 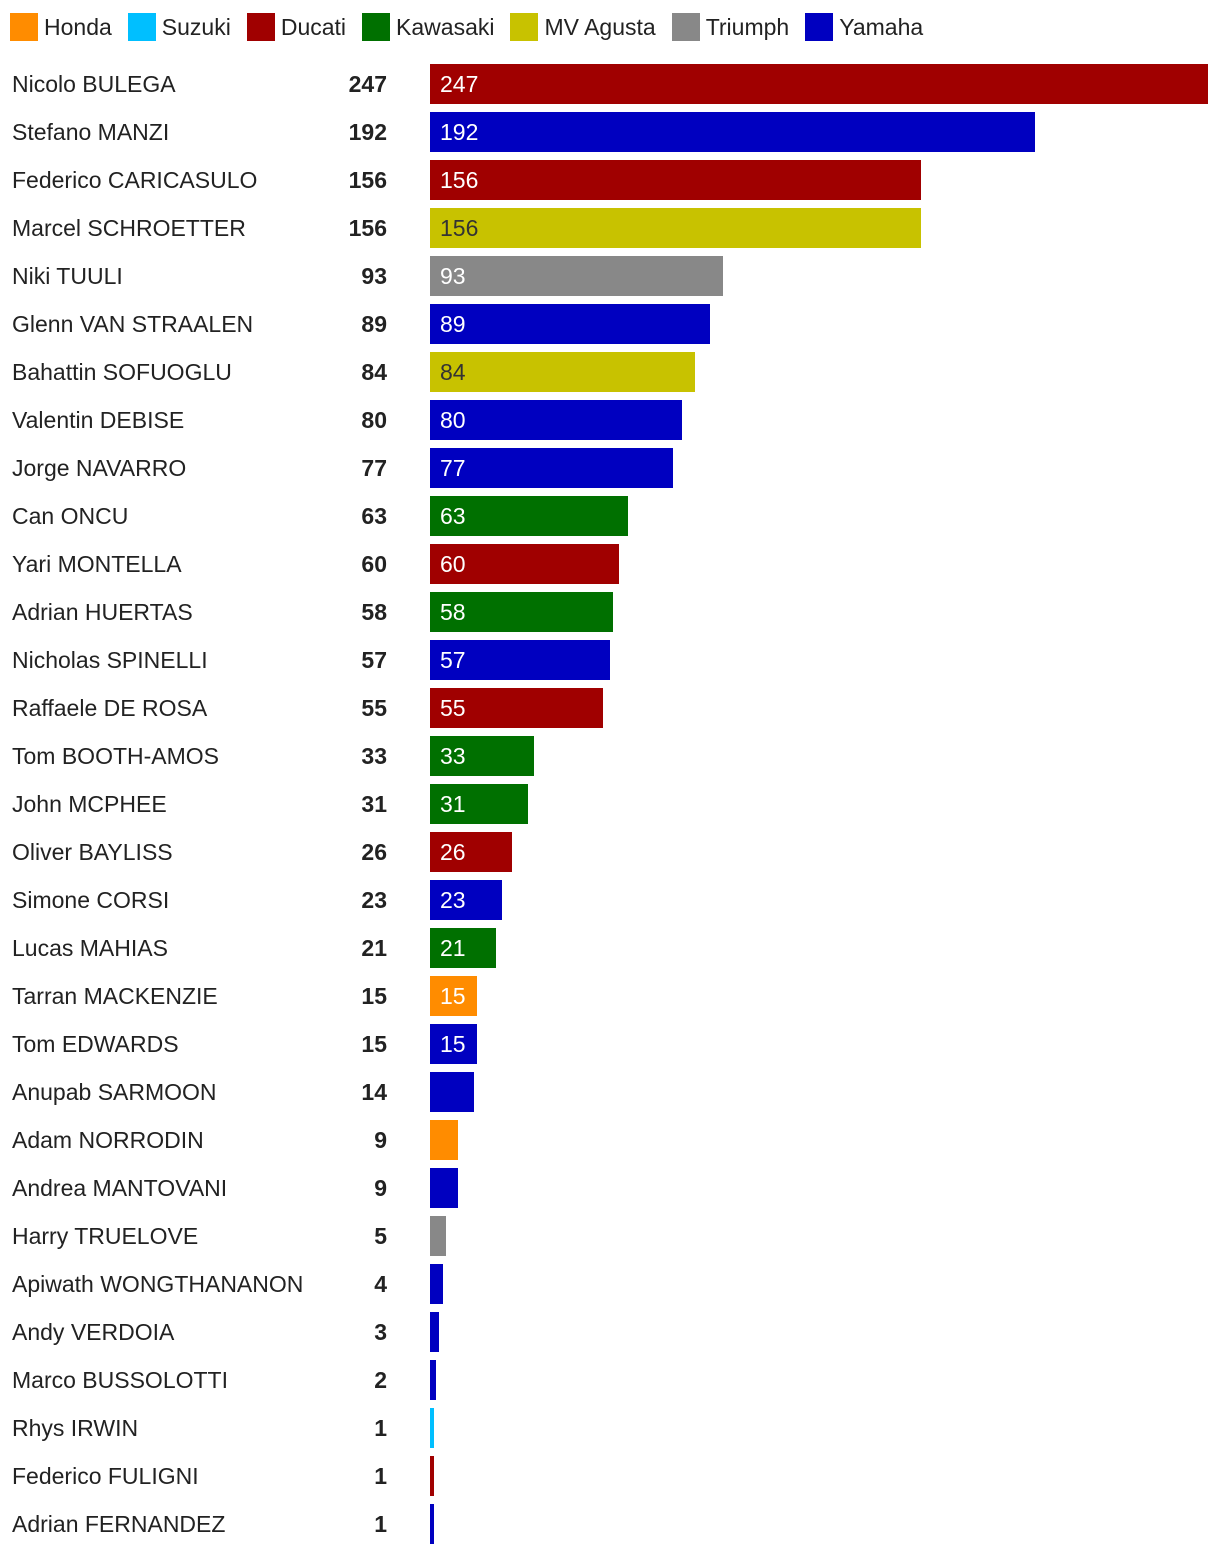 What do you see at coordinates (374, 756) in the screenshot?
I see `rider-points: 33` at bounding box center [374, 756].